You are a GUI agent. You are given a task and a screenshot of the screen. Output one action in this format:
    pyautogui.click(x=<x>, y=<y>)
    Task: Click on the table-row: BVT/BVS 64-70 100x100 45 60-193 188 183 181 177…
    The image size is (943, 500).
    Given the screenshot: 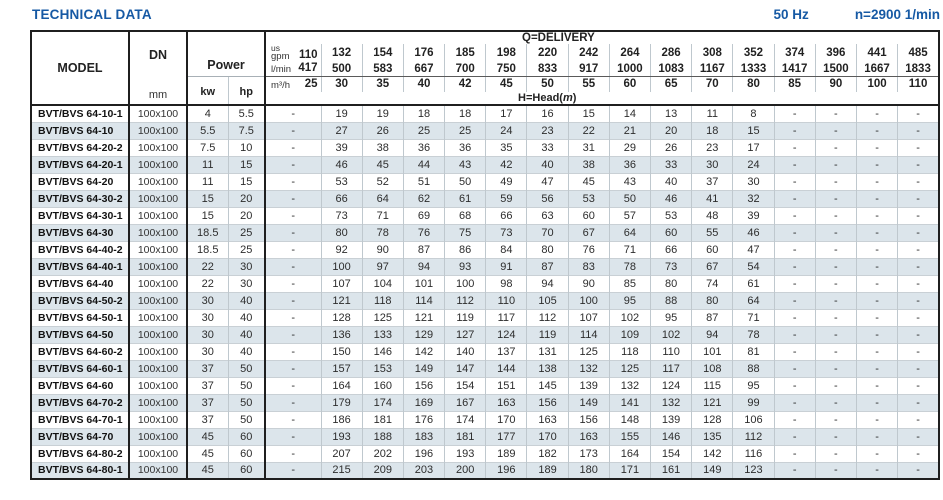 What is the action you would take?
    pyautogui.click(x=485, y=436)
    